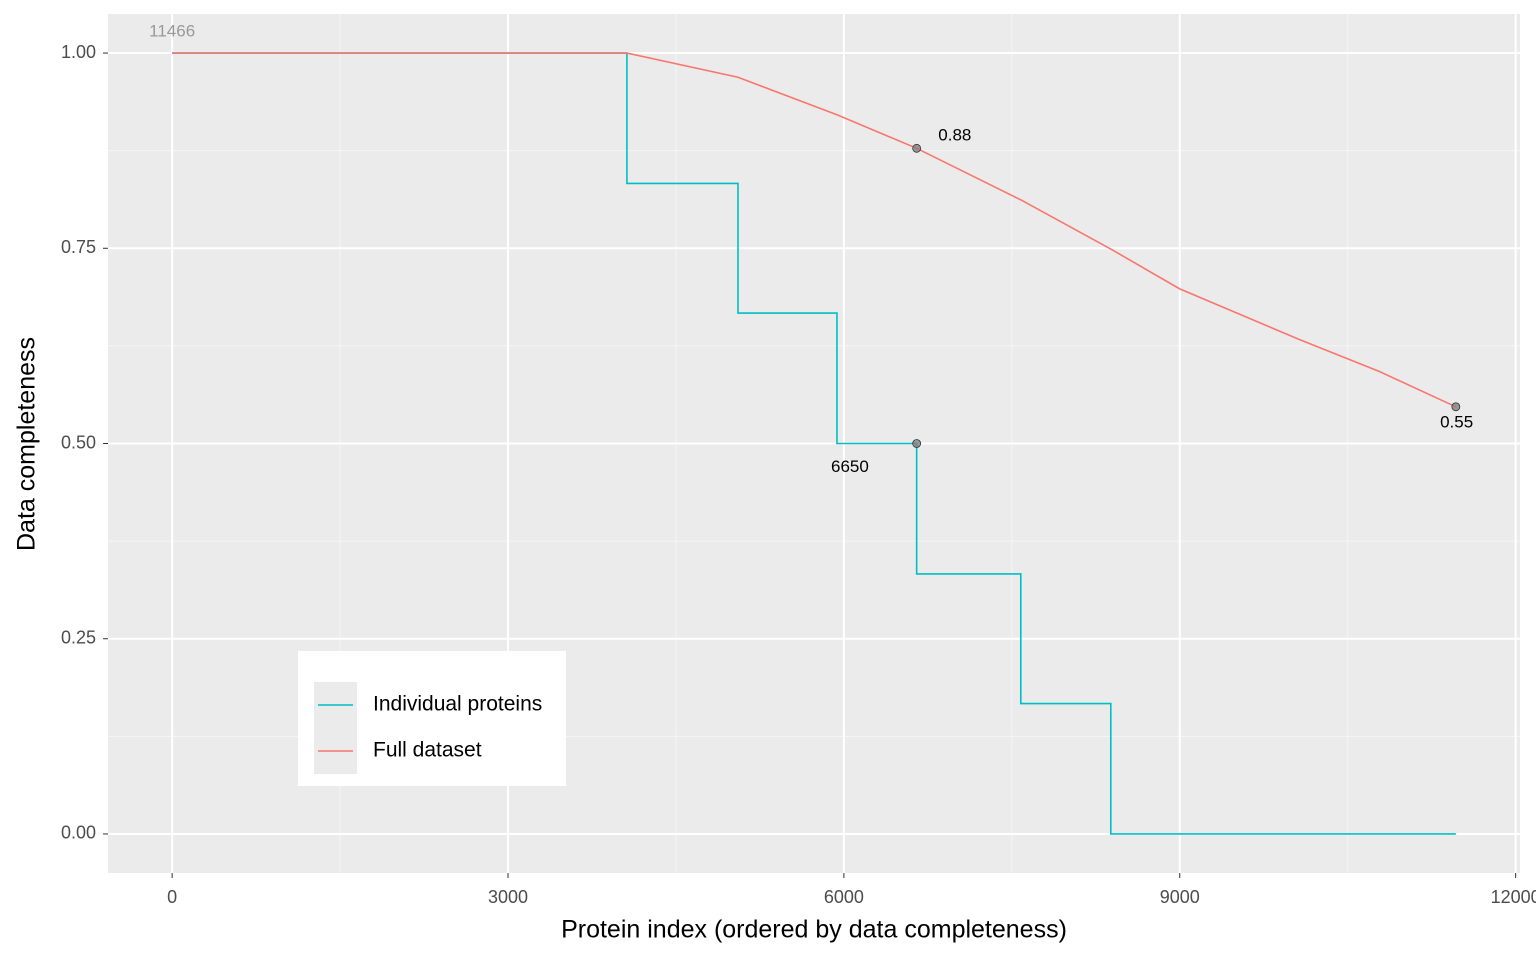 The width and height of the screenshot is (1536, 960). I want to click on annotation: 0.88, so click(954, 134).